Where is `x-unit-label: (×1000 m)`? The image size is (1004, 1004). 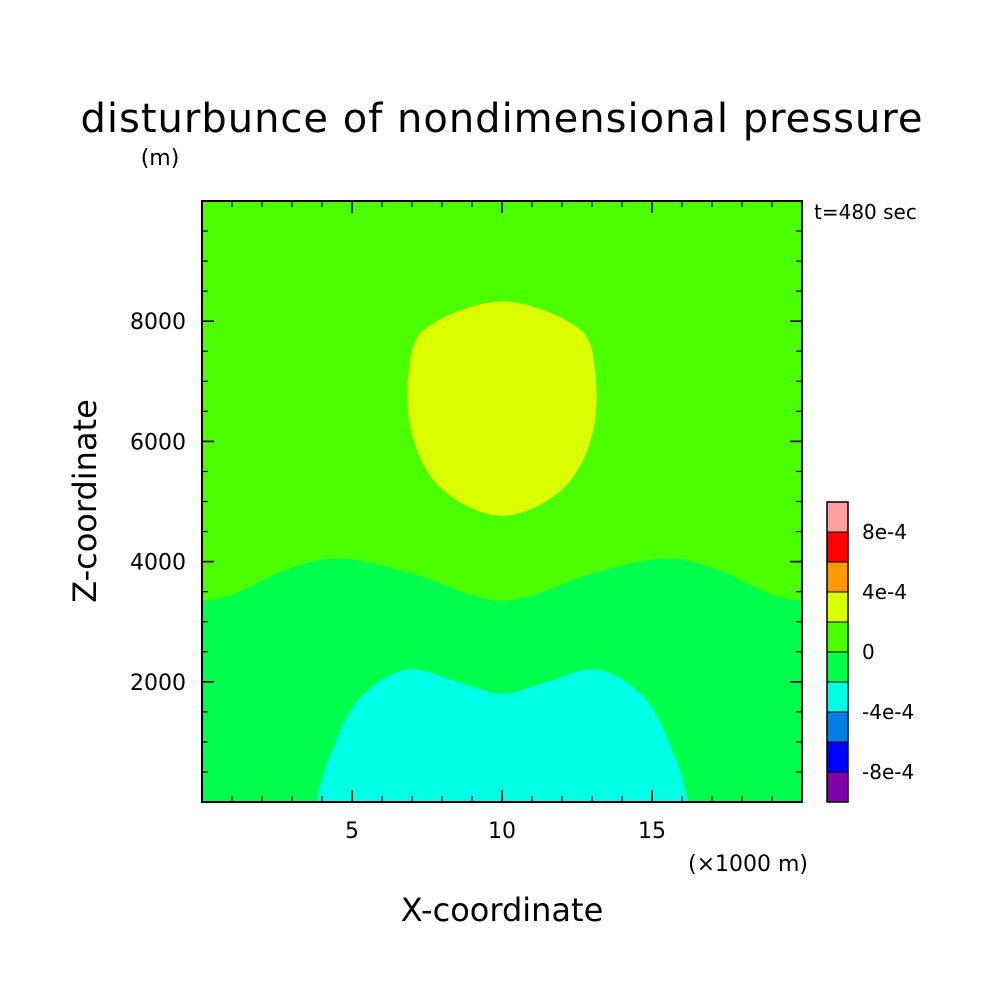 x-unit-label: (×1000 m) is located at coordinates (748, 864).